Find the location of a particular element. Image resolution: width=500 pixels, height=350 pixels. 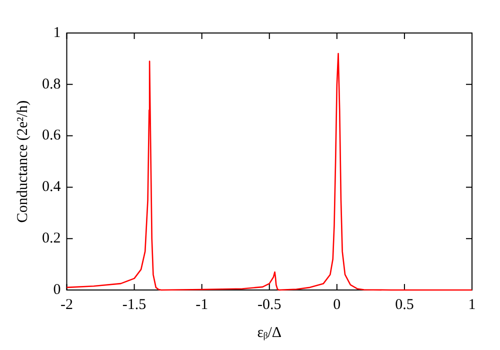

y-axis-title: Conductance (2e²/h) is located at coordinates (22, 161).